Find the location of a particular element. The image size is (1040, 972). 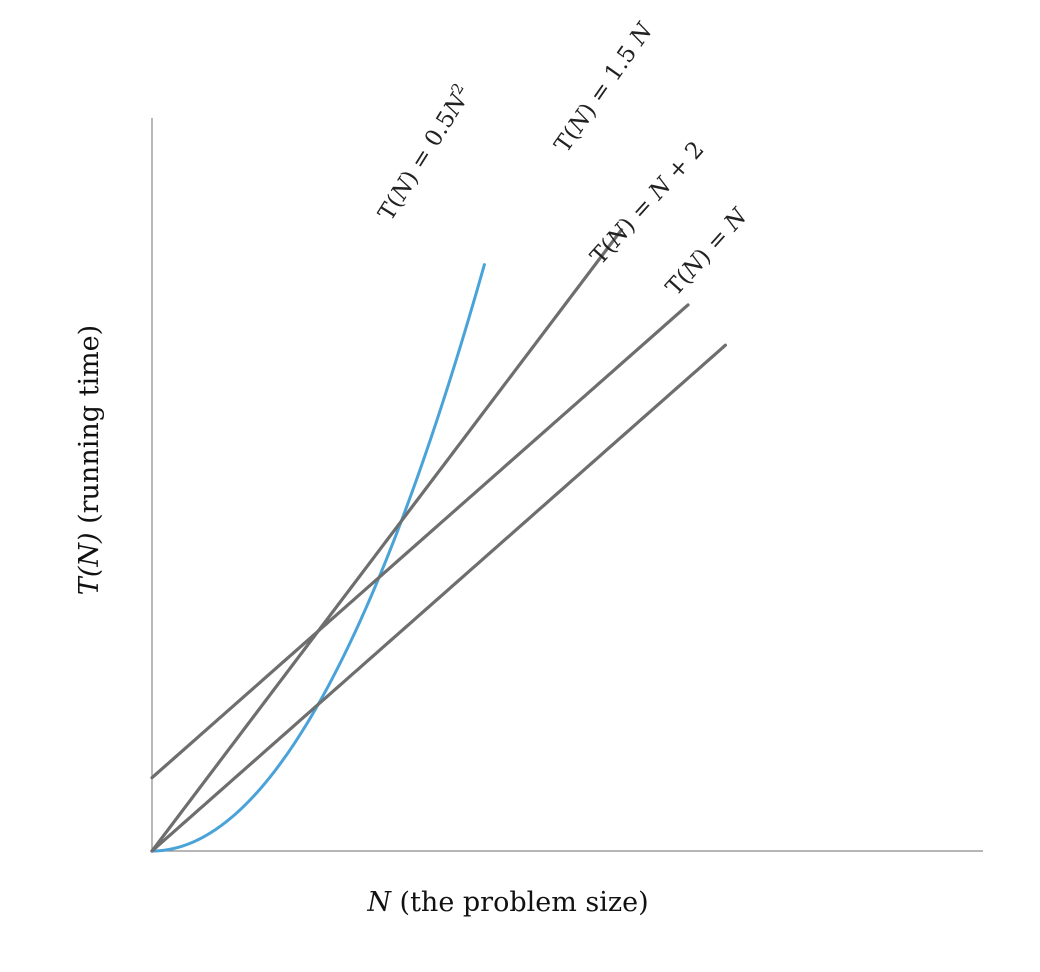

y-axis-label: T(N) (running time) is located at coordinates (89, 460).